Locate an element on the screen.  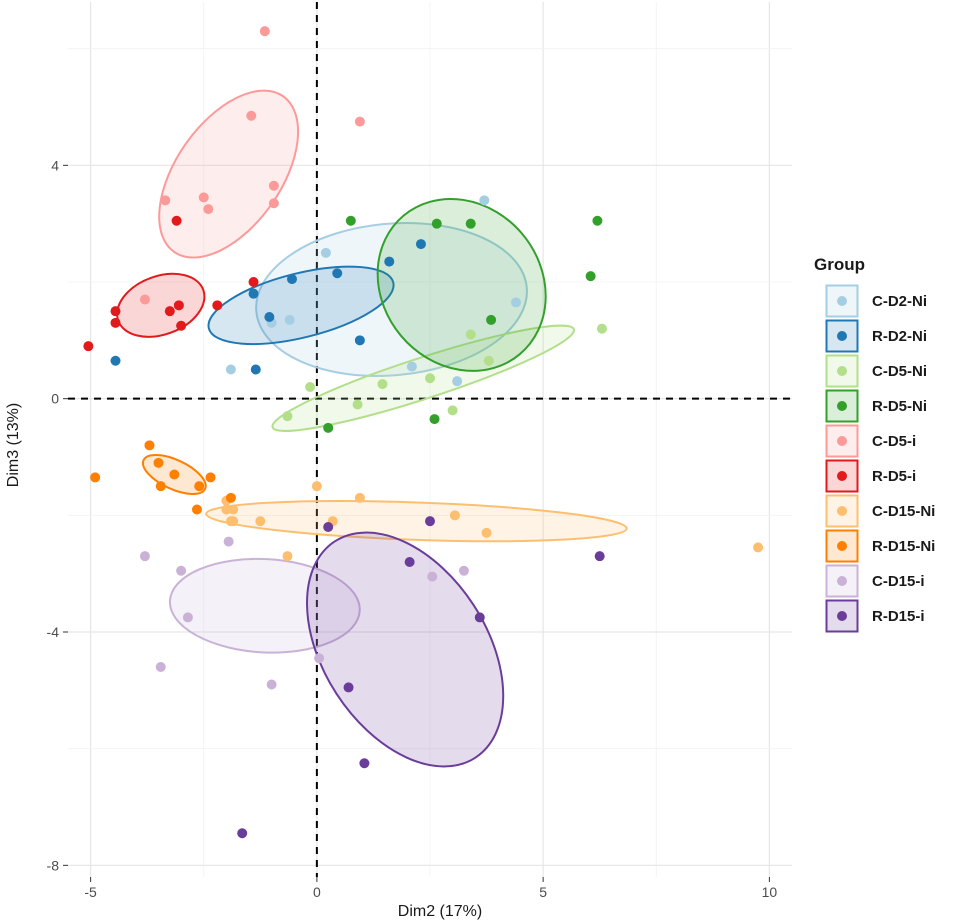
legend-key-c-d5-i is located at coordinates (842, 441).